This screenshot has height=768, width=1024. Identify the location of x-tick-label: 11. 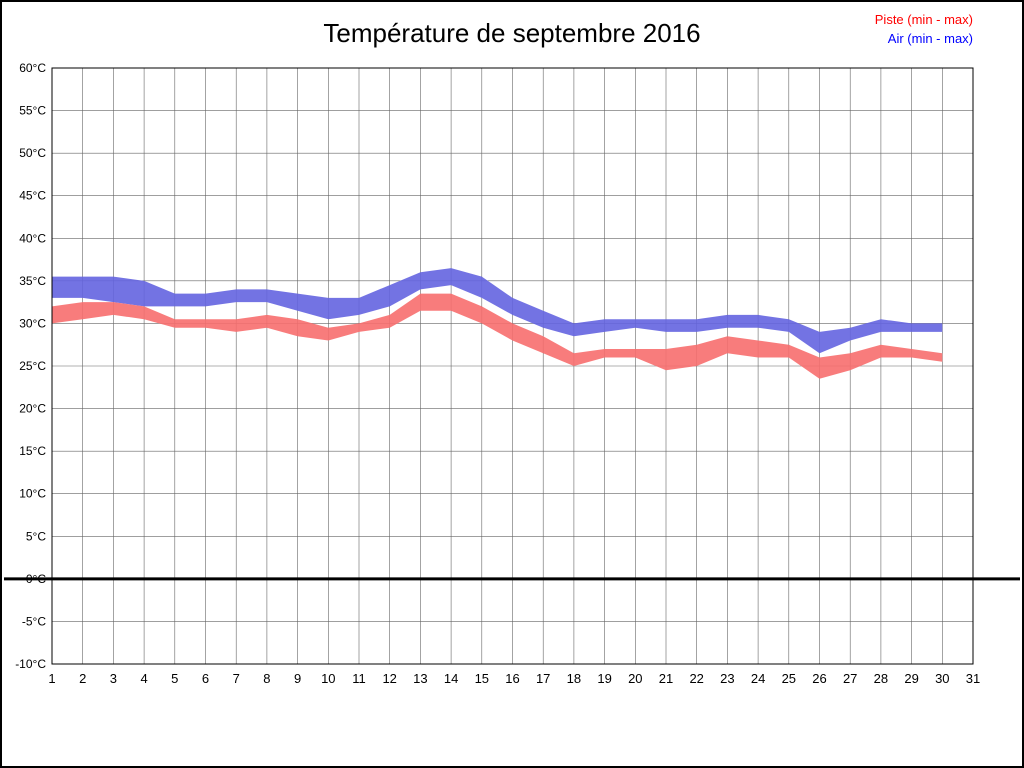
(359, 678).